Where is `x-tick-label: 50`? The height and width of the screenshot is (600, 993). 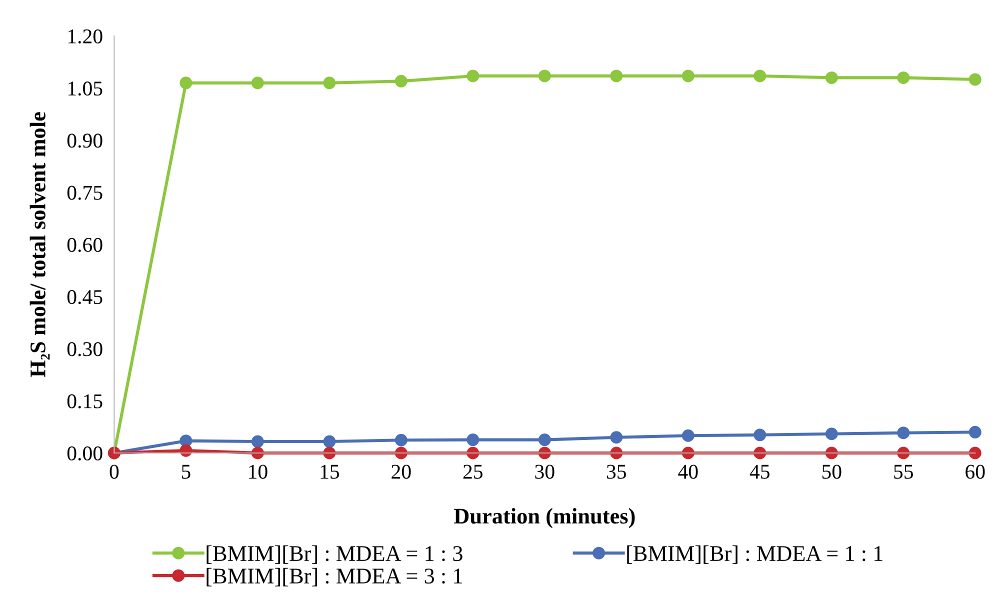
x-tick-label: 50 is located at coordinates (832, 471).